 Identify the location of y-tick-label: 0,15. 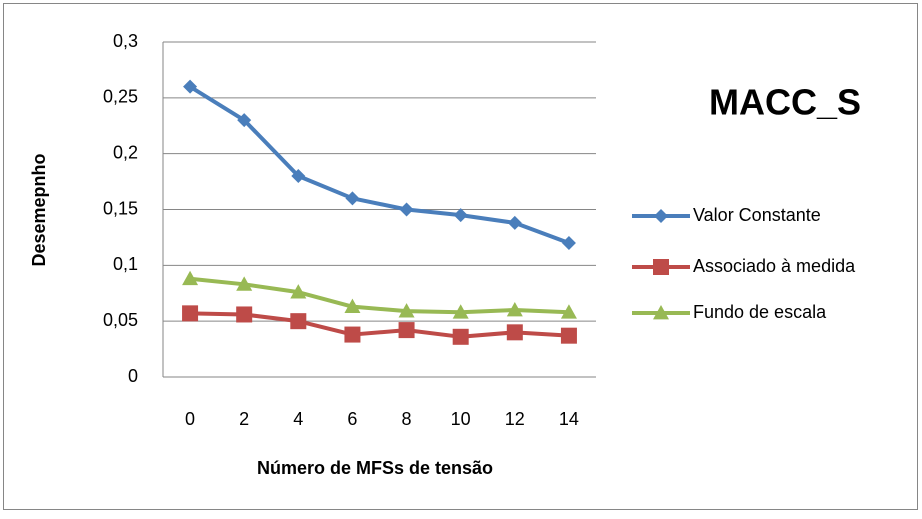
(120, 208).